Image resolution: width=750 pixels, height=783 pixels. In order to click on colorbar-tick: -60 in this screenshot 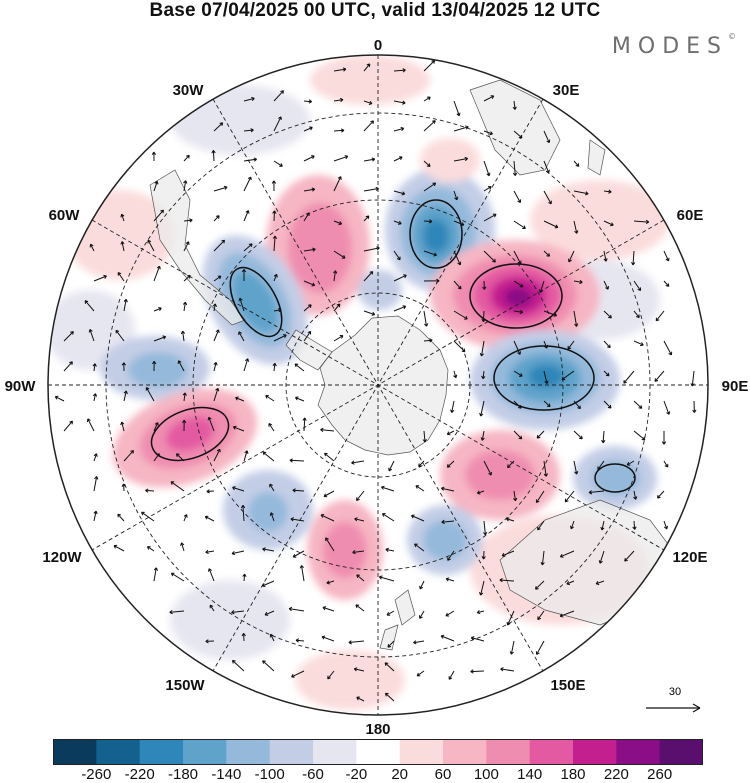, I will do `click(313, 774)`.